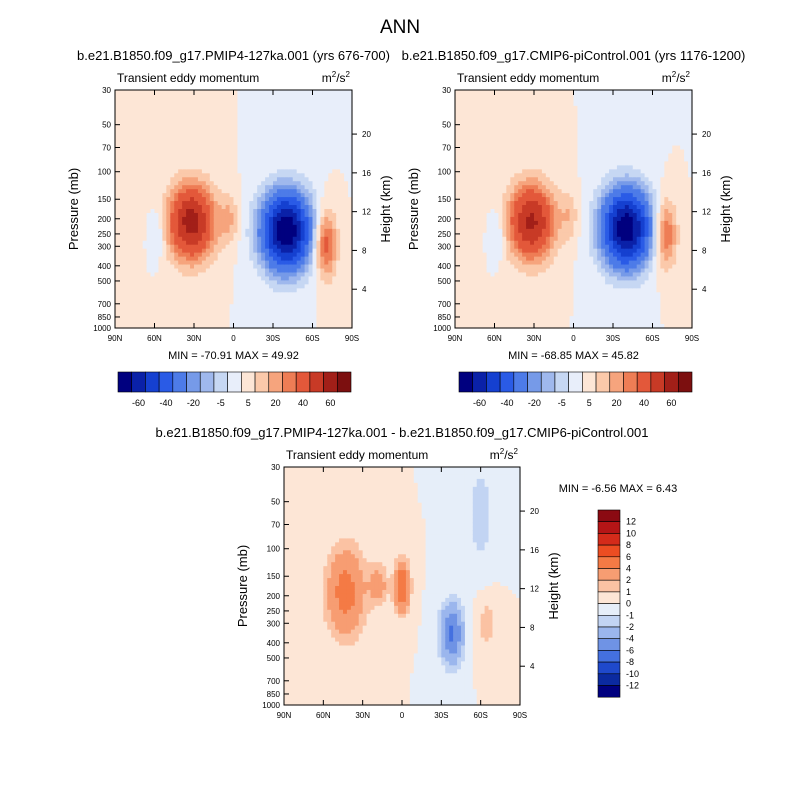 This screenshot has height=800, width=800. I want to click on min-max-label: MIN = -70.91 MAX = 49.92, so click(233, 356).